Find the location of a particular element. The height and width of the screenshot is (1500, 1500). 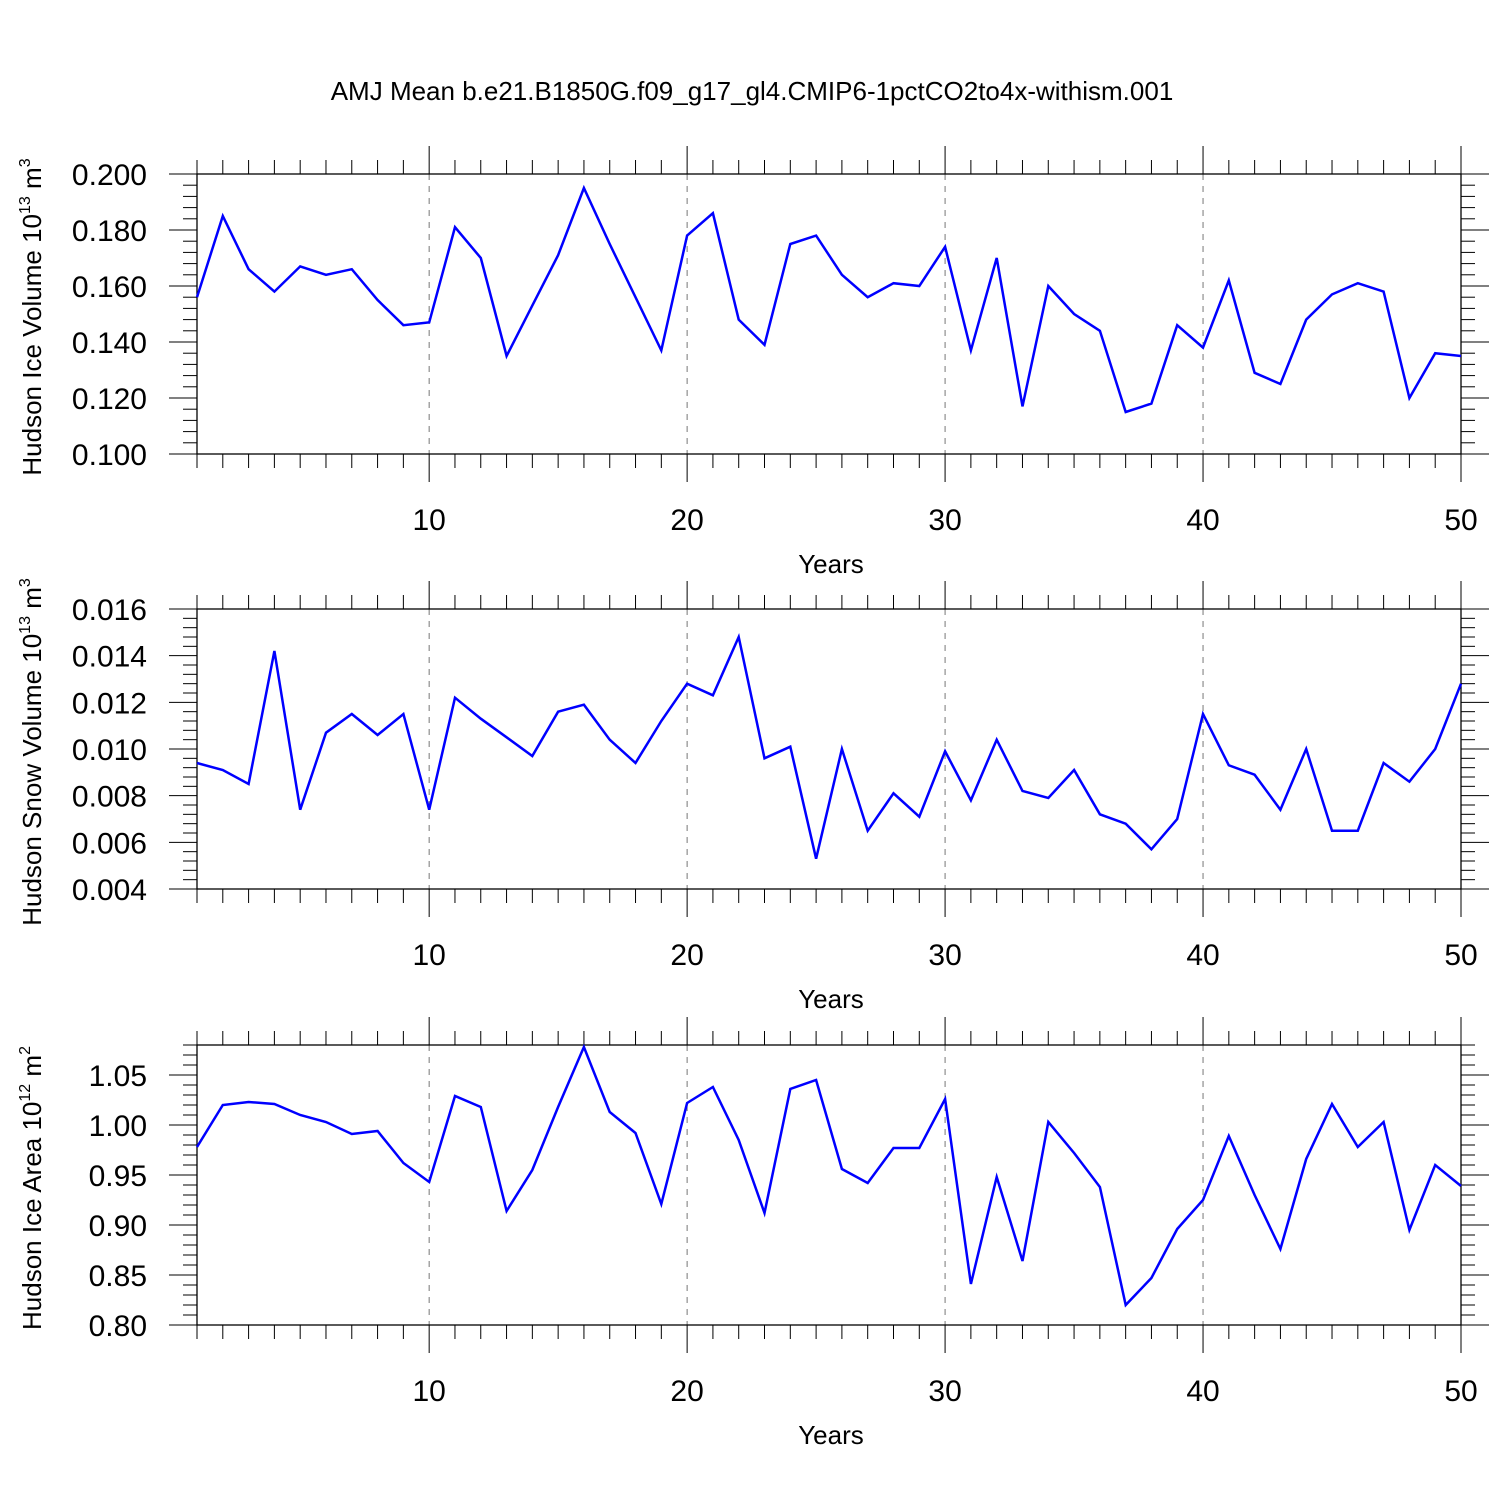

y-axis-label: Hudson Ice Volume 1013 m3 is located at coordinates (32, 316).